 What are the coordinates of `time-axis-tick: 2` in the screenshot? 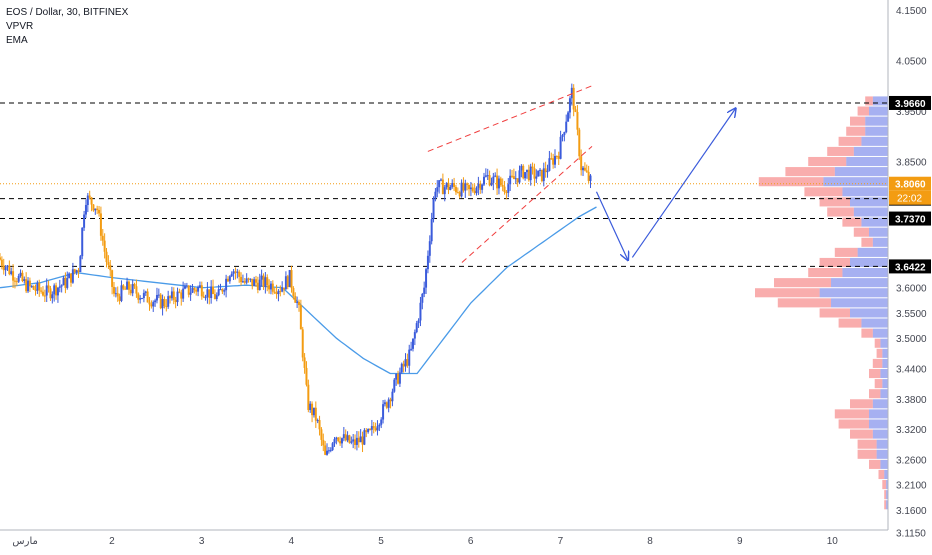 It's located at (112, 541).